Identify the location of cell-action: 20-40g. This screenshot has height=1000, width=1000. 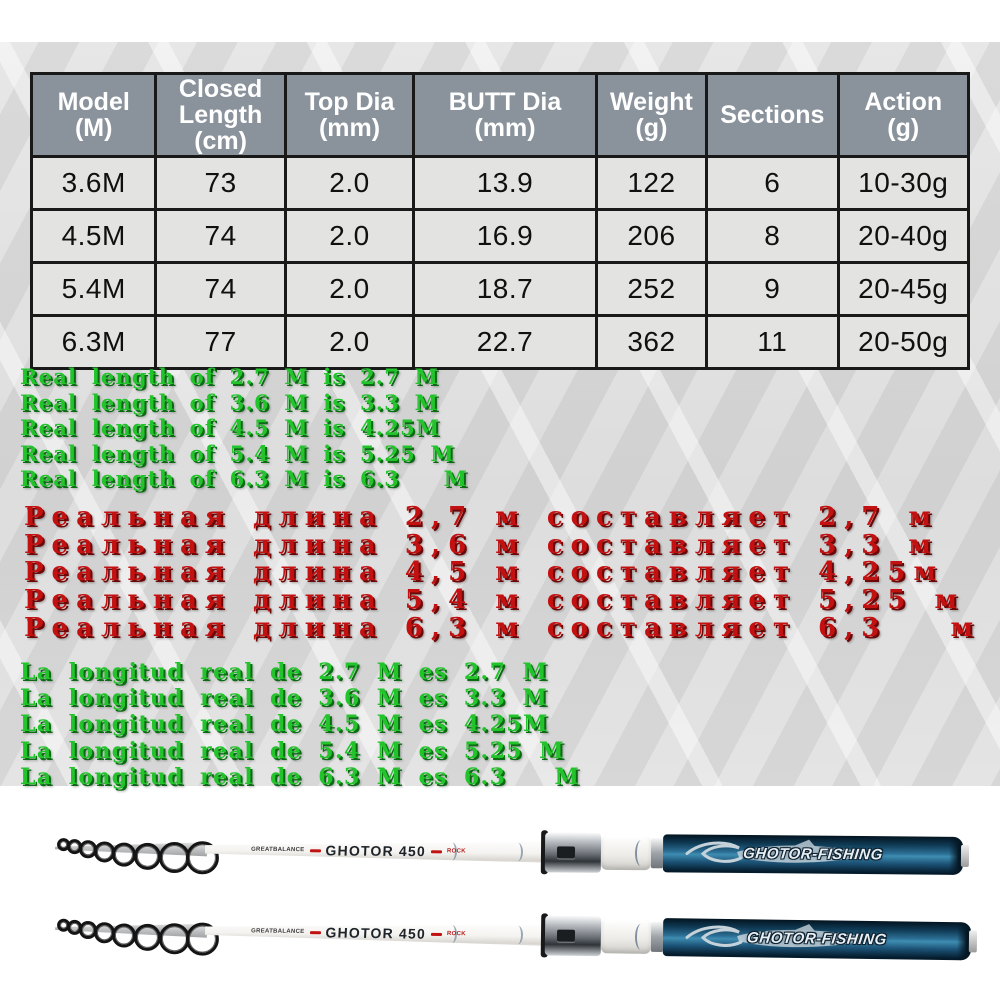
(903, 236).